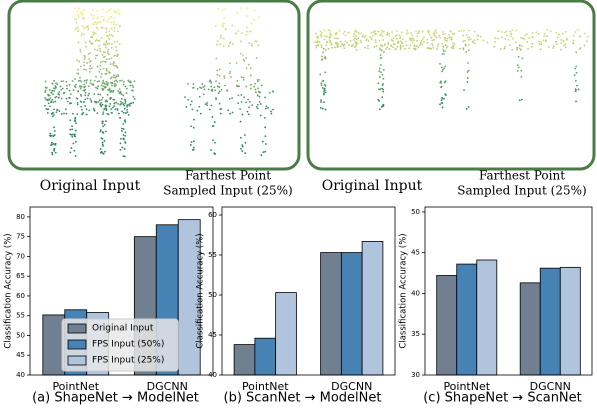 Image resolution: width=597 pixels, height=412 pixels. What do you see at coordinates (415, 375) in the screenshot?
I see `y-tick-label: 30` at bounding box center [415, 375].